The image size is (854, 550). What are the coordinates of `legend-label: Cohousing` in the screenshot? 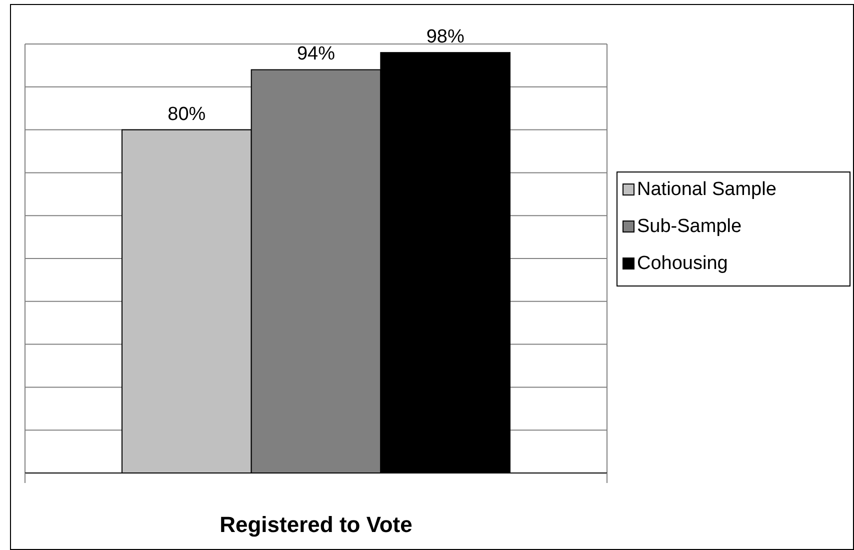 It's located at (682, 263).